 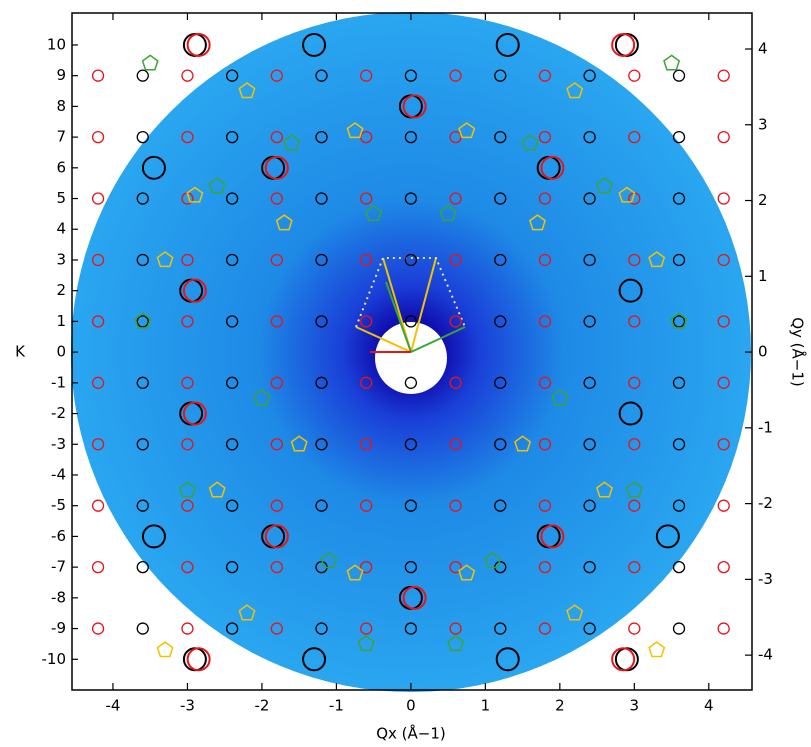 What do you see at coordinates (336, 706) in the screenshot?
I see `x-tick-label: -1` at bounding box center [336, 706].